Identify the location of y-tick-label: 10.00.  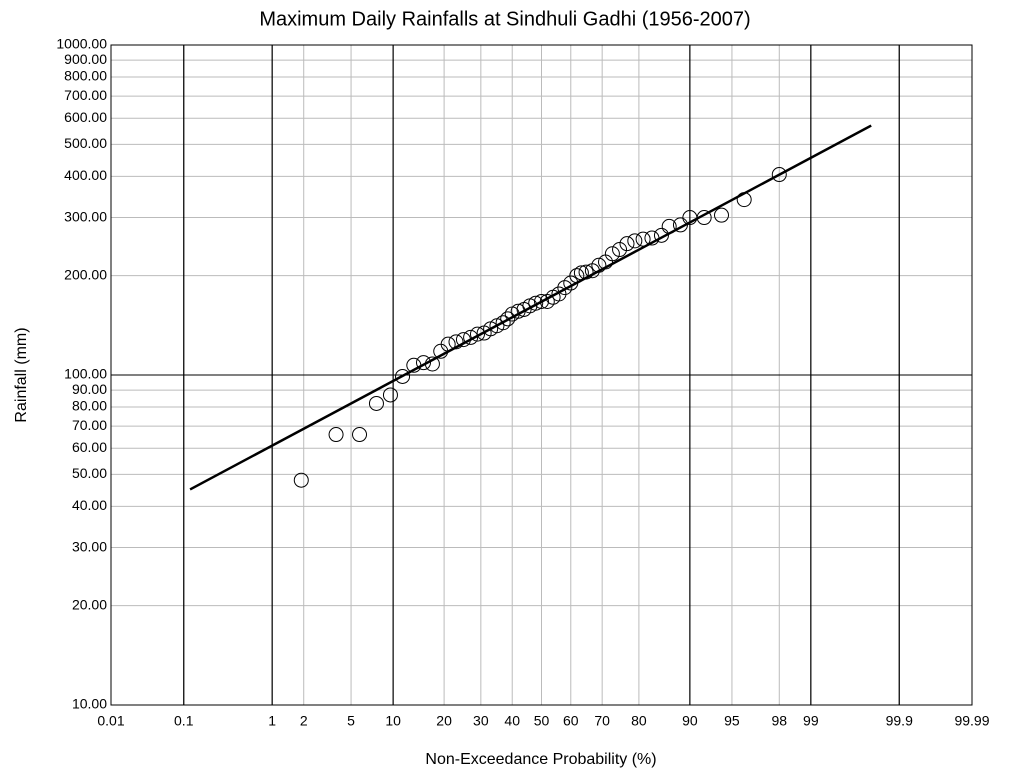
(89, 704).